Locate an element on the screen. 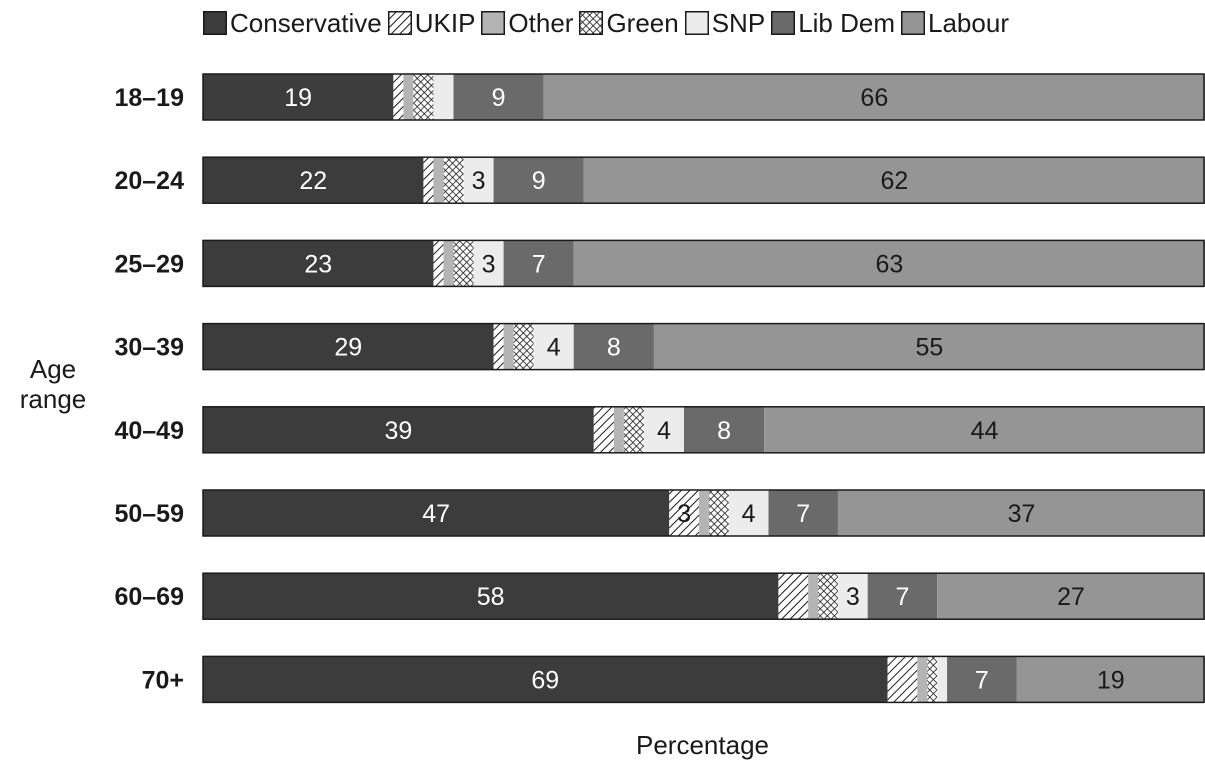  category-label-40-49: 40–49 is located at coordinates (149, 431).